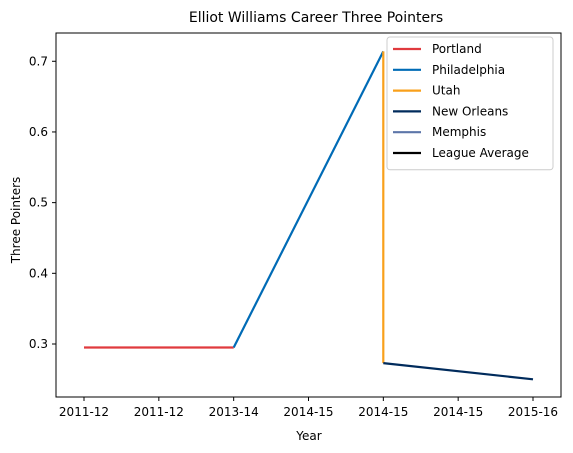 This screenshot has width=573, height=453. I want to click on legend-label-3: New Orleans, so click(470, 111).